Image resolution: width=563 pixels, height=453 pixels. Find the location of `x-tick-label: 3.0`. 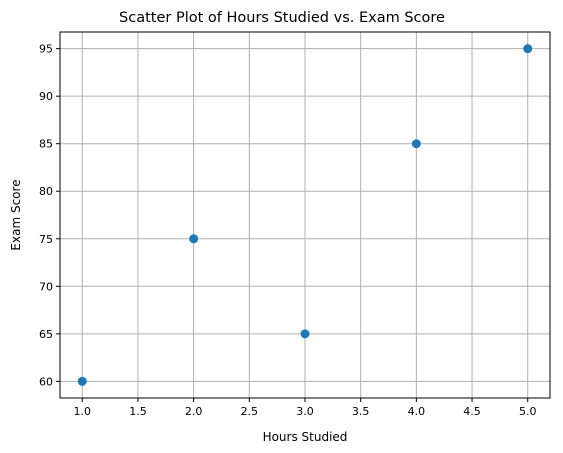

x-tick-label: 3.0 is located at coordinates (305, 411).